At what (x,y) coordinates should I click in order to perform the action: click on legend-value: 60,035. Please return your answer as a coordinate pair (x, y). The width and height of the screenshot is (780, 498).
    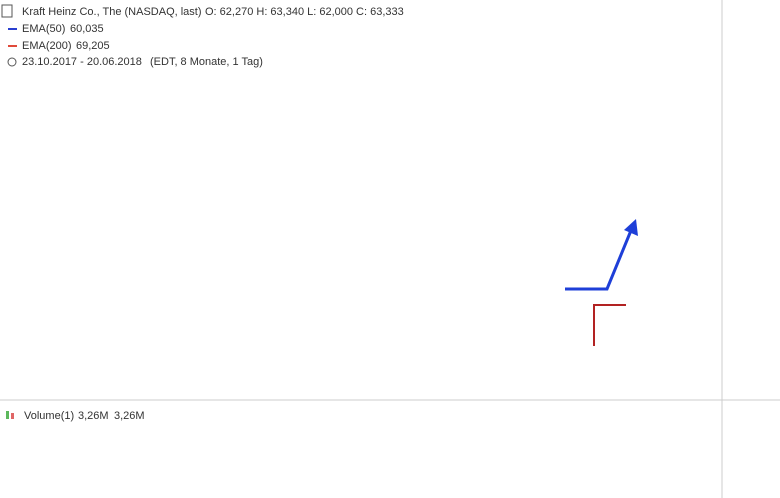
    Looking at the image, I should click on (87, 29).